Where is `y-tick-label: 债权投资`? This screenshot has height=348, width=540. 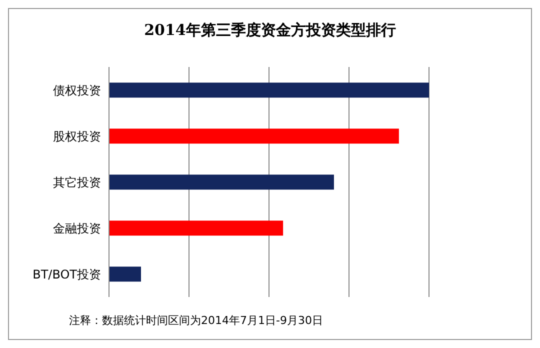 y-tick-label: 债权投资 is located at coordinates (77, 90).